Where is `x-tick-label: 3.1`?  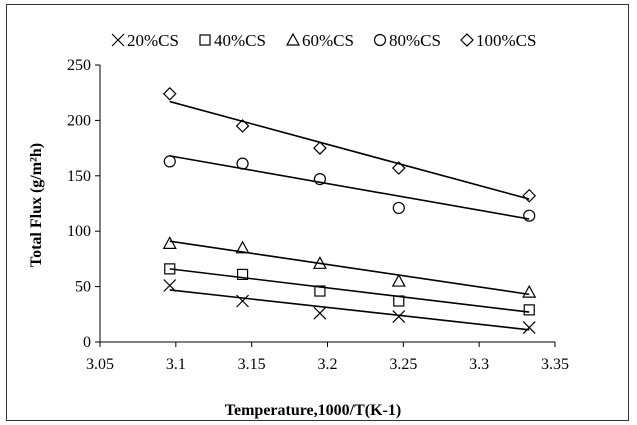
x-tick-label: 3.1 is located at coordinates (176, 364).